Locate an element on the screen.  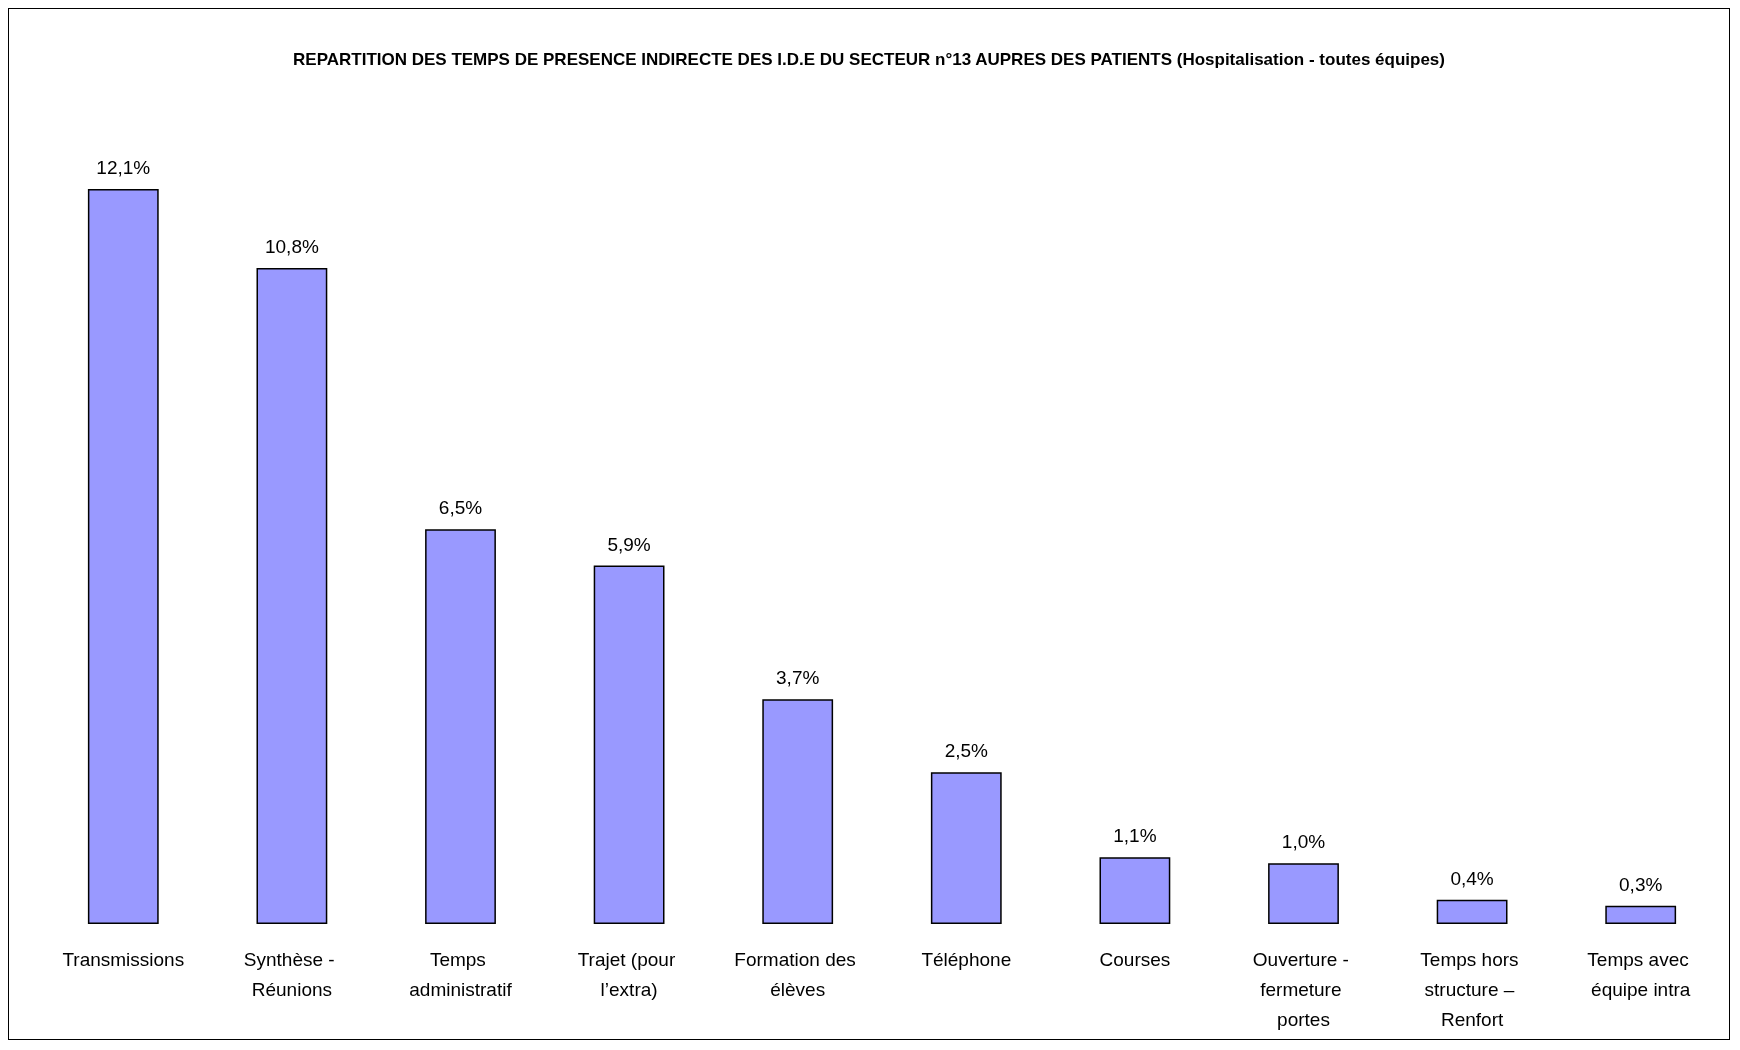
x-tick-label: Ouverture - fermeture portes is located at coordinates (1303, 989).